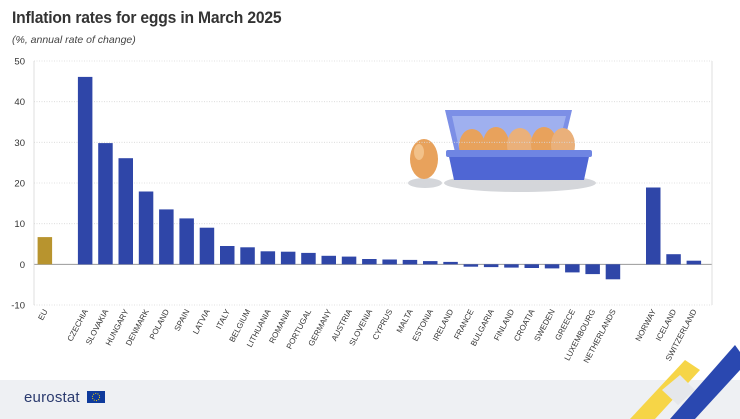  What do you see at coordinates (19, 102) in the screenshot?
I see `y-tick-label: 40` at bounding box center [19, 102].